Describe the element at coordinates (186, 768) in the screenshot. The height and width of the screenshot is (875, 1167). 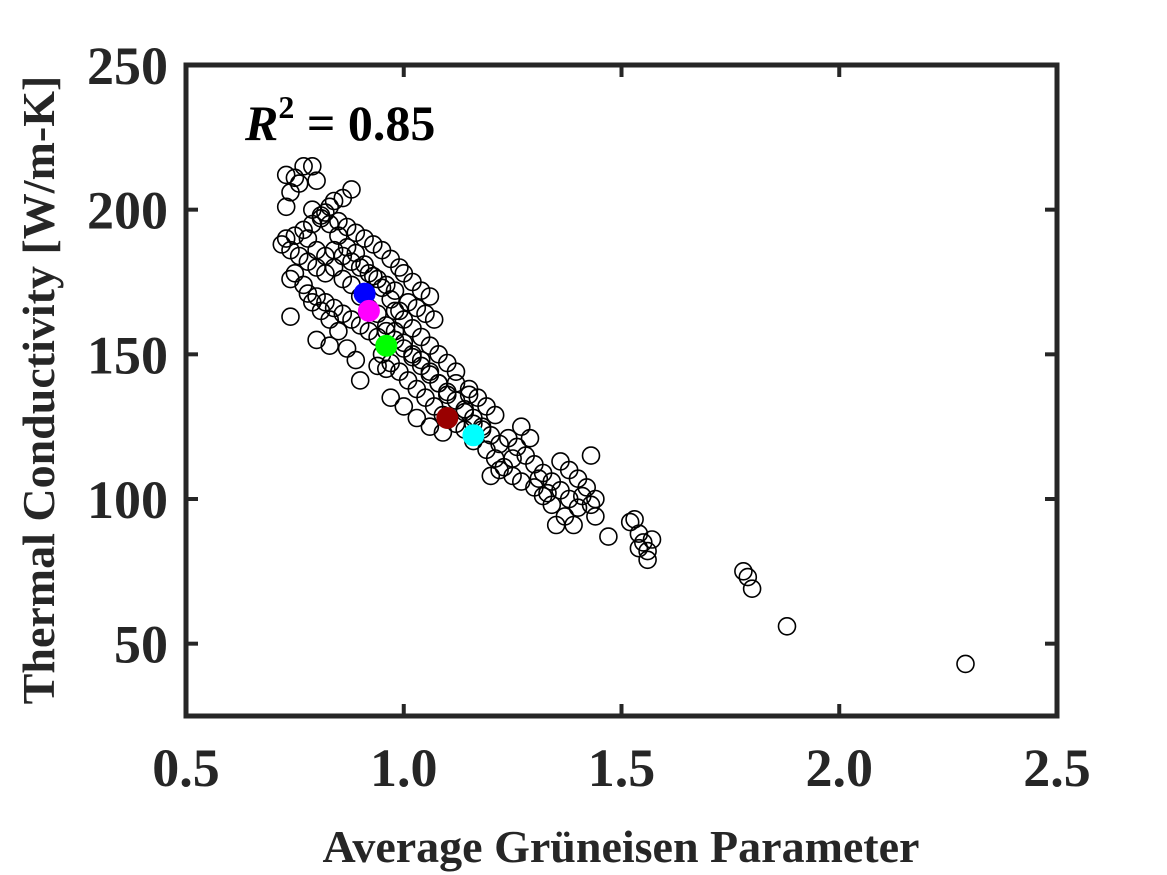
I see `x-tick-label: 0.5` at that location.